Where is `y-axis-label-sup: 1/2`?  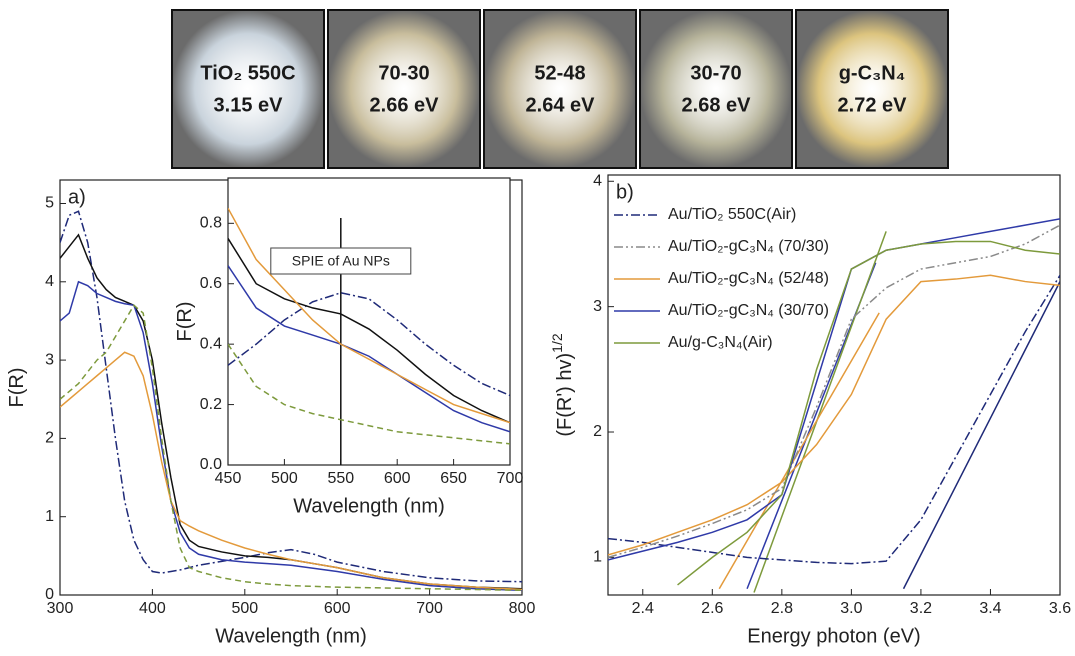 y-axis-label-sup: 1/2 is located at coordinates (557, 343).